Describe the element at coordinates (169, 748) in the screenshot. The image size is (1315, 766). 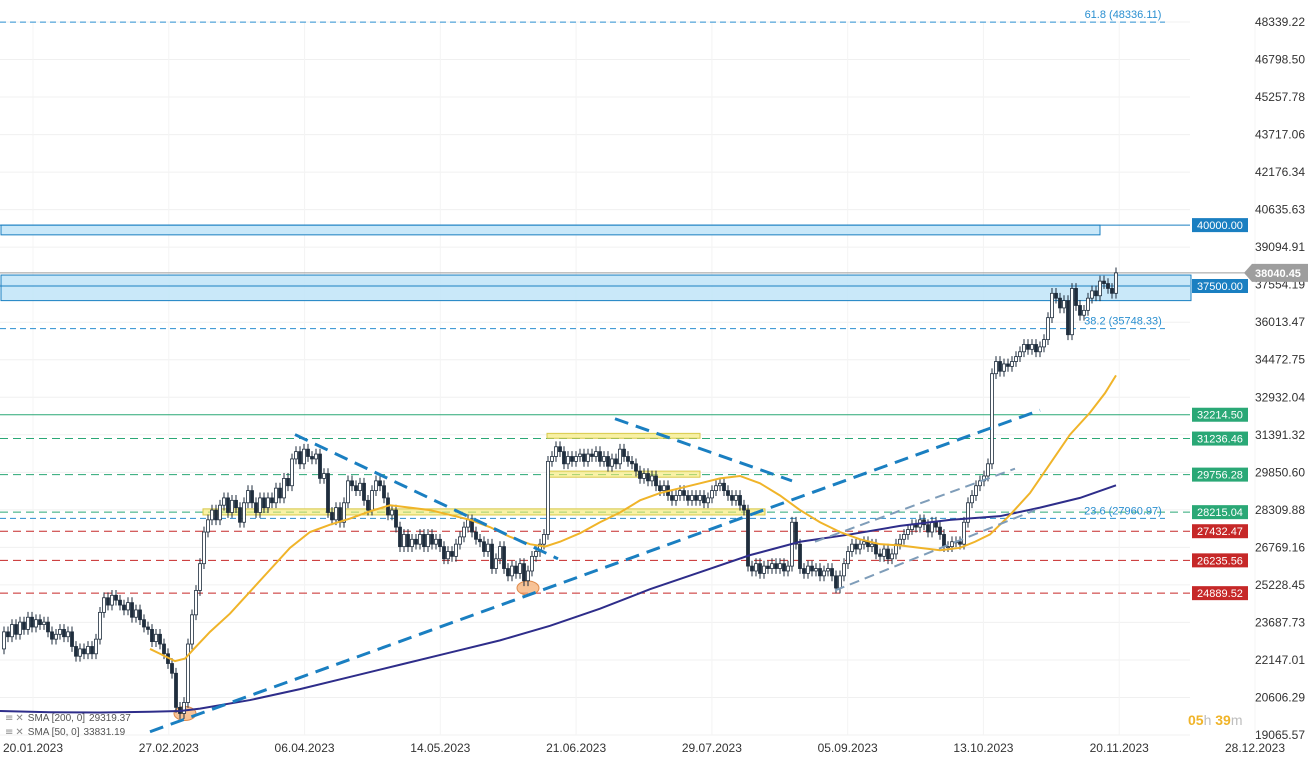
I see `x-tick-label: 27.02.2023` at that location.